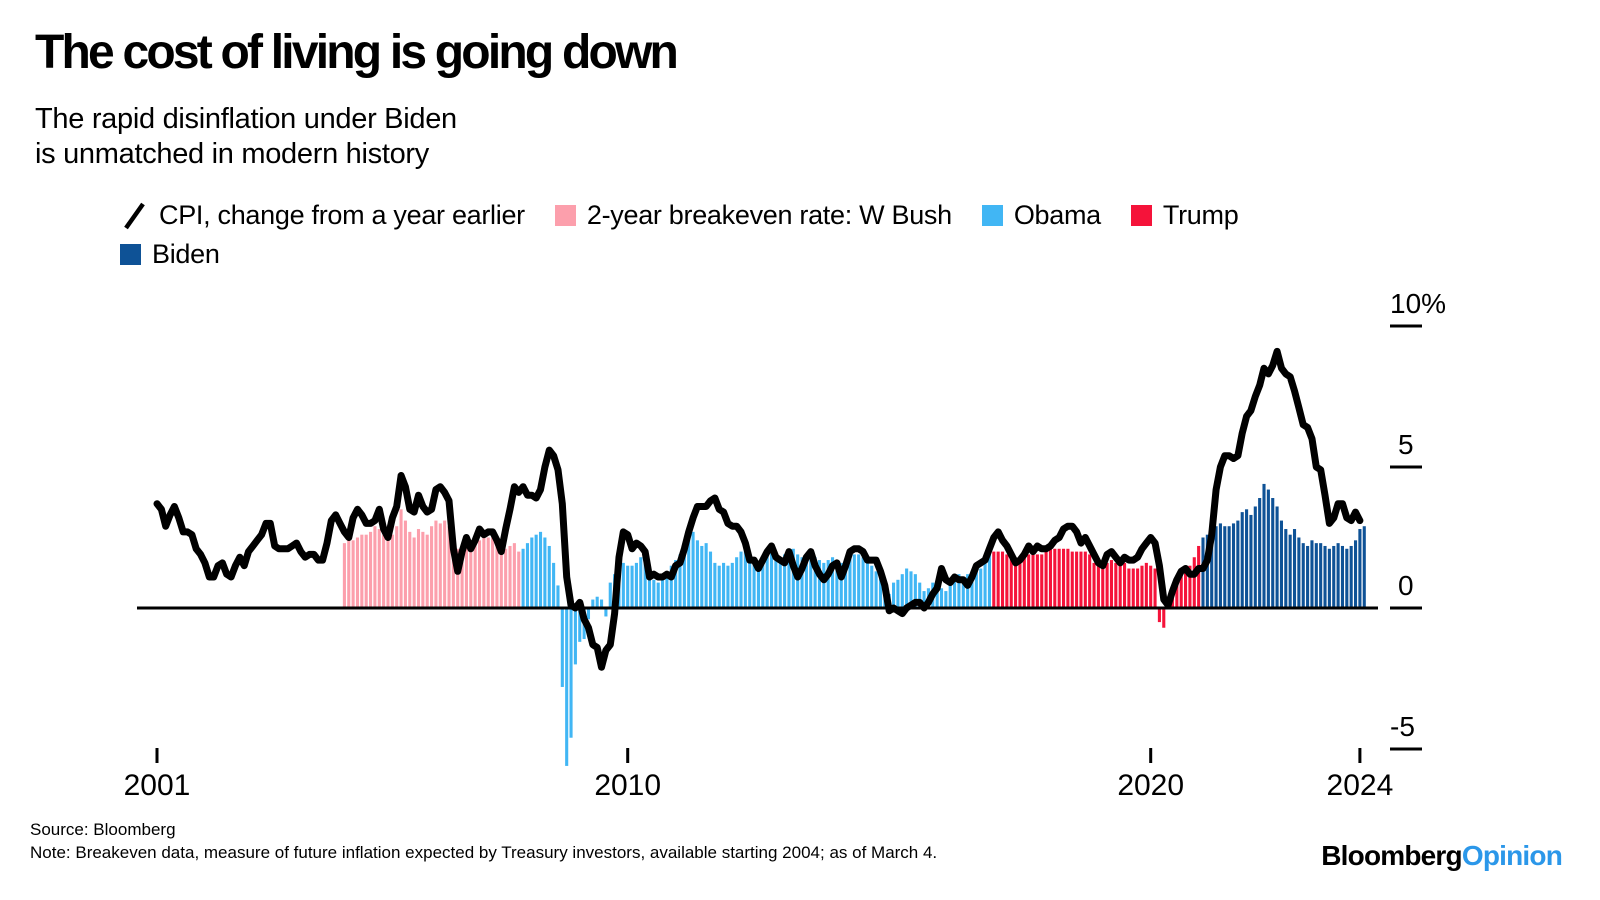 The width and height of the screenshot is (1600, 900). I want to click on bloomberg-opinion-logo: BloombergOpinion, so click(1442, 856).